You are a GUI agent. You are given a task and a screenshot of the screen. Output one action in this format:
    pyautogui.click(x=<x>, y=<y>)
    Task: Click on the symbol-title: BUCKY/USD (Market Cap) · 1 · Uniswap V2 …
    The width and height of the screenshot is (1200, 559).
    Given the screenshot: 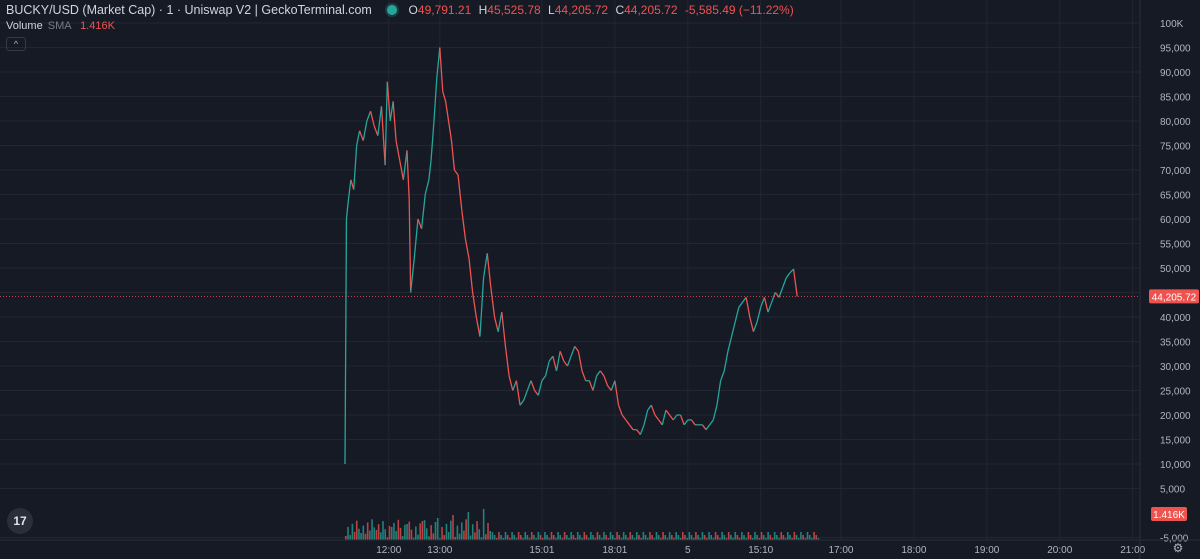 What is the action you would take?
    pyautogui.click(x=189, y=10)
    